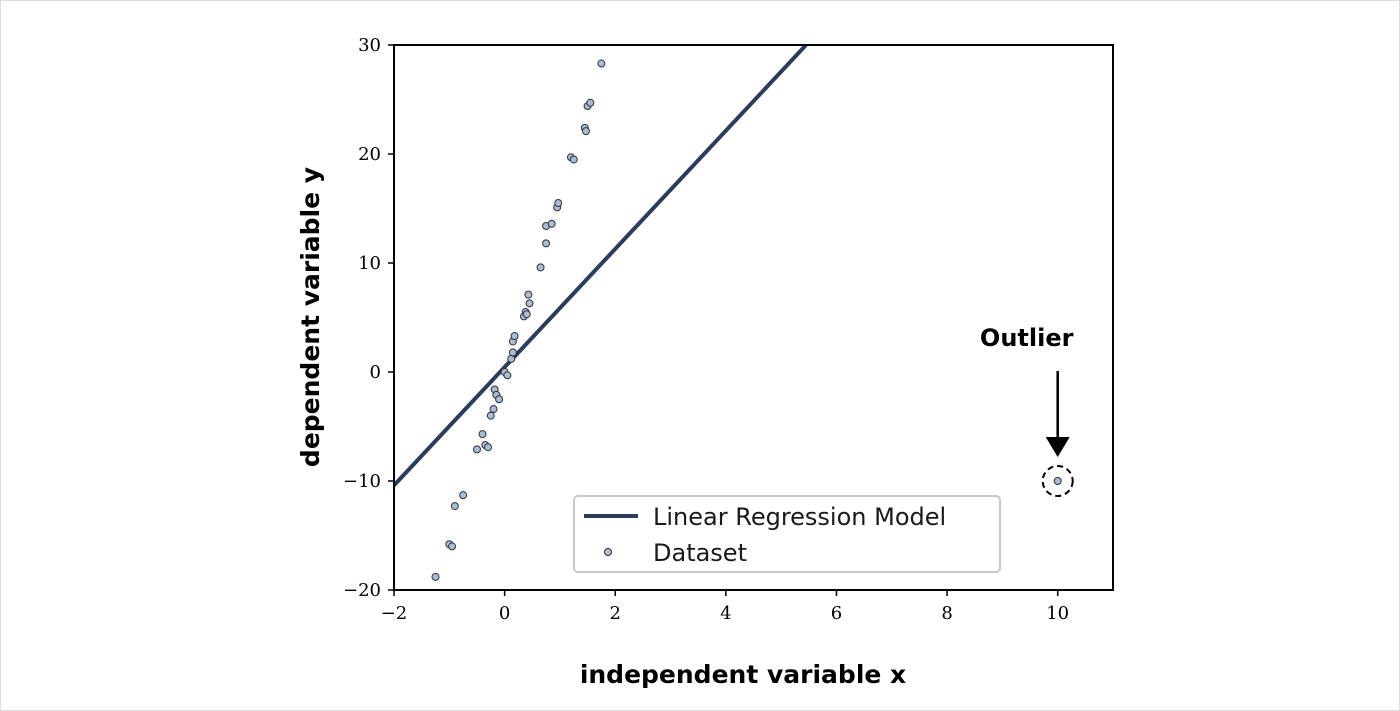  Describe the element at coordinates (362, 481) in the screenshot. I see `y-tick-label: −10` at that location.